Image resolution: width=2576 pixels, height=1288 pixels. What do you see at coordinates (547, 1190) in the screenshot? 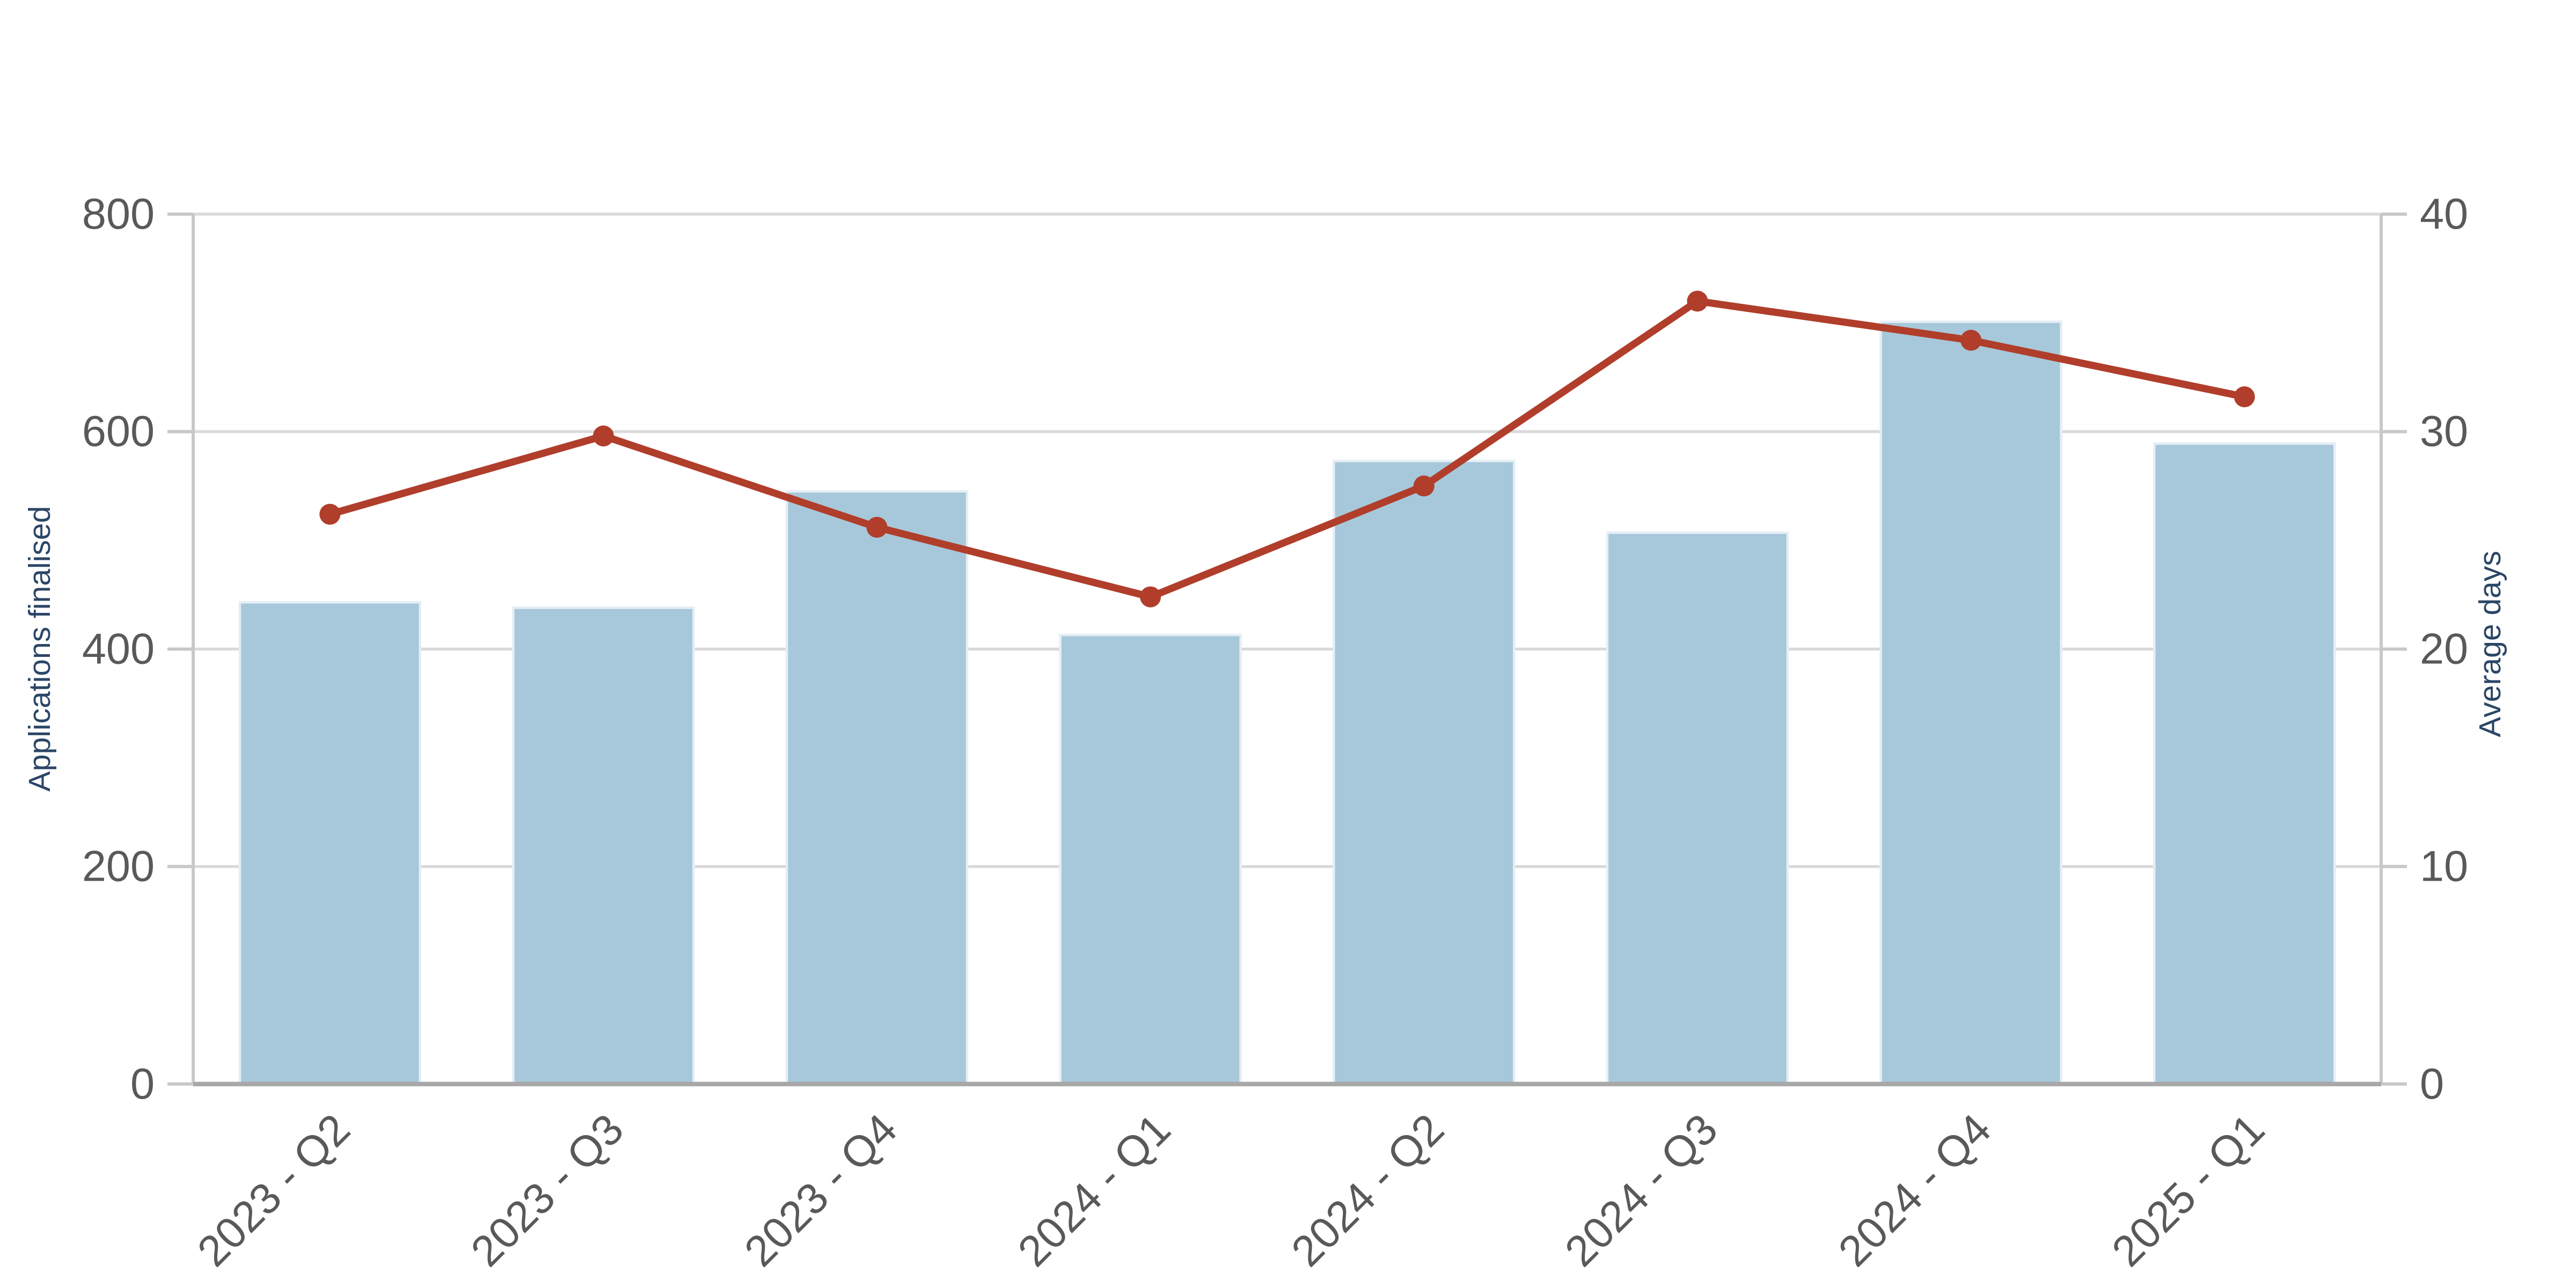
I see `x-axis-tick-label-2023-Q3: 2023 - Q3` at bounding box center [547, 1190].